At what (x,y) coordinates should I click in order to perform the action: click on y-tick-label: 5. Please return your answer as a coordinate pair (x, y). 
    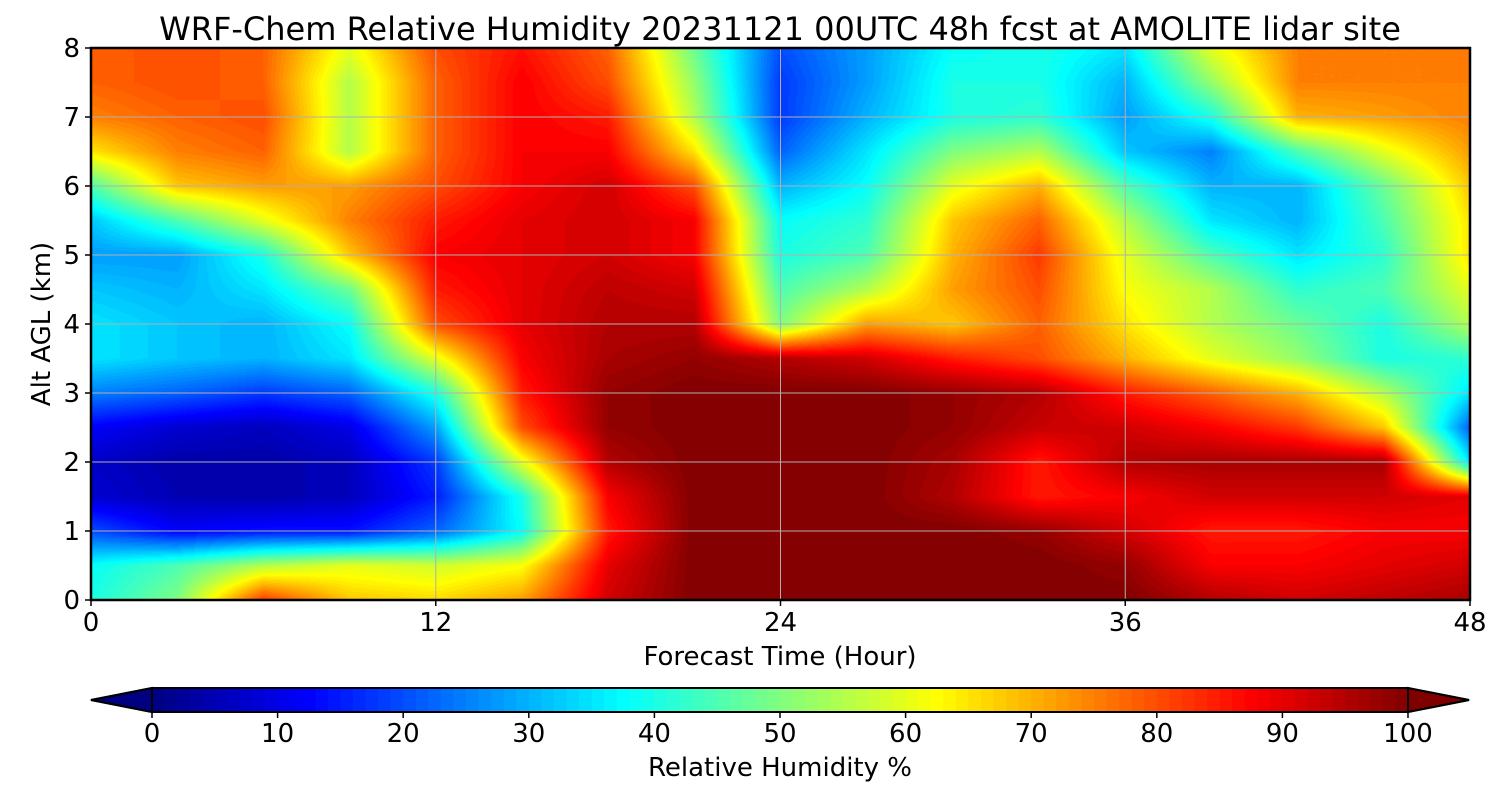
    Looking at the image, I should click on (71, 256).